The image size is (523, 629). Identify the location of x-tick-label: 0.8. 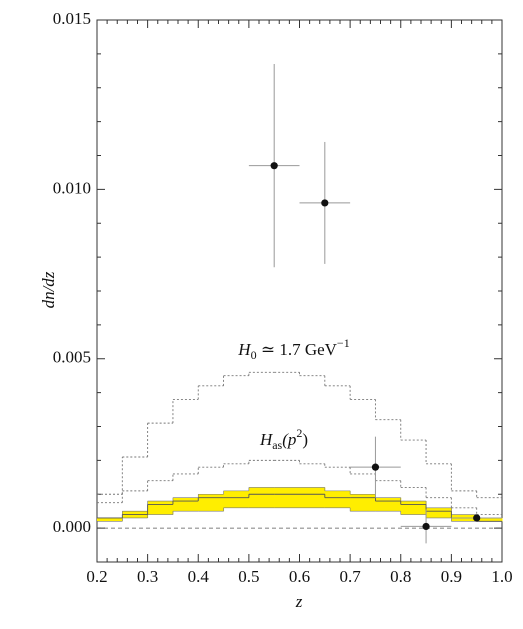
(400, 576).